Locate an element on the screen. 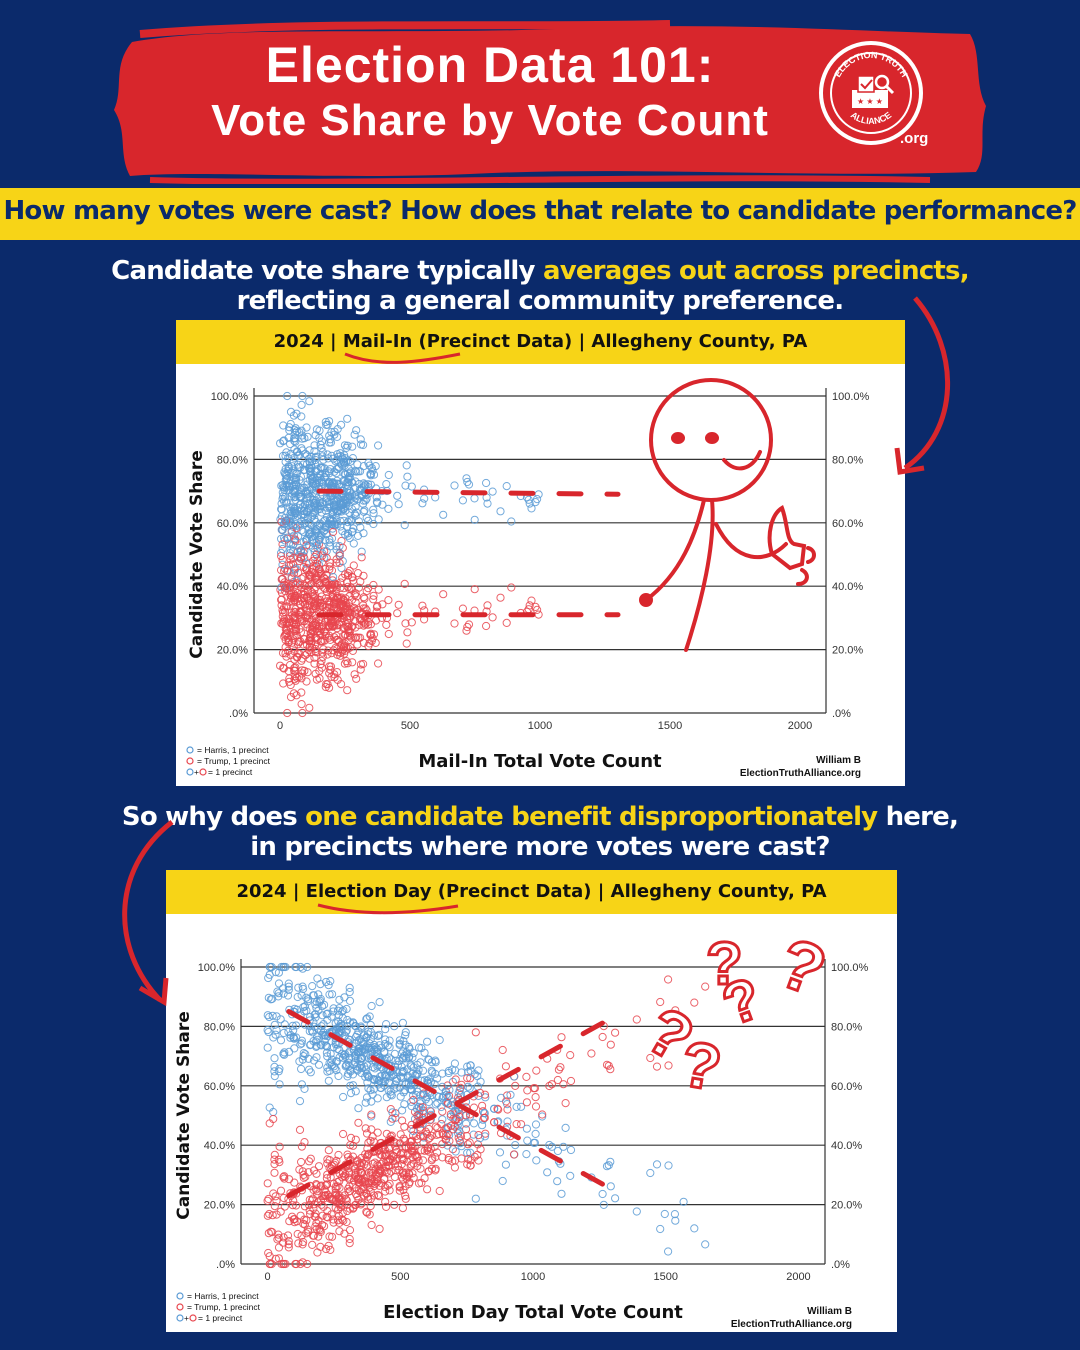 This screenshot has height=1350, width=1080. x-tick-label: 0 is located at coordinates (280, 726).